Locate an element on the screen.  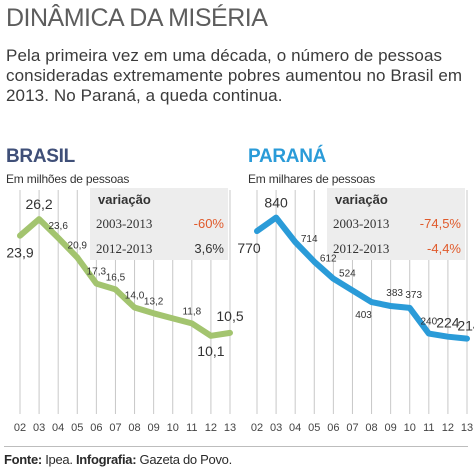
brasil-x-tick: 03 is located at coordinates (39, 428).